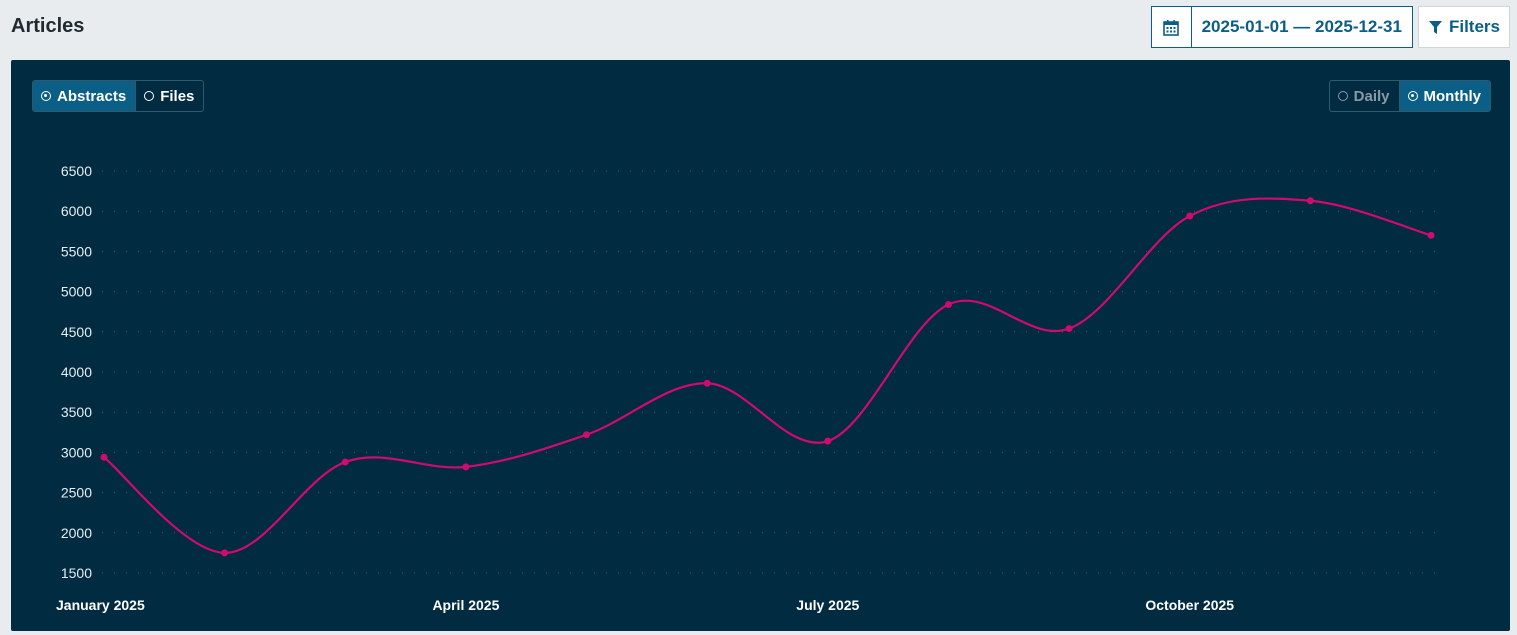 This screenshot has height=635, width=1517. What do you see at coordinates (1435, 27) in the screenshot?
I see `funnel-icon` at bounding box center [1435, 27].